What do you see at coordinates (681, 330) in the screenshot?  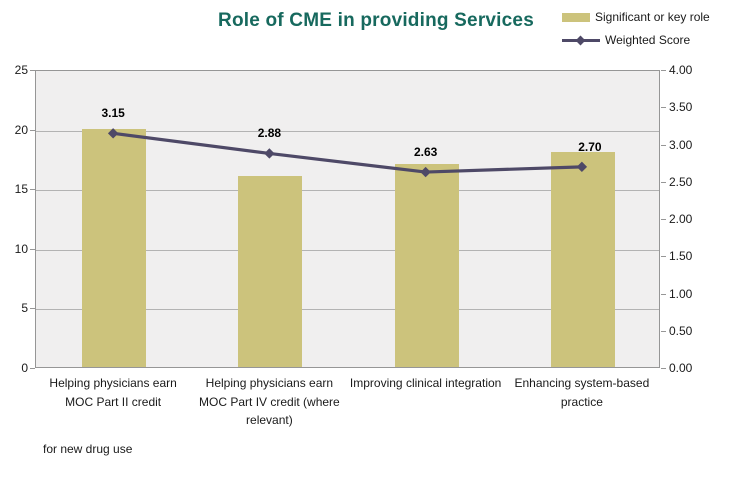 I see `right-axis-tick-label: 0.50` at bounding box center [681, 330].